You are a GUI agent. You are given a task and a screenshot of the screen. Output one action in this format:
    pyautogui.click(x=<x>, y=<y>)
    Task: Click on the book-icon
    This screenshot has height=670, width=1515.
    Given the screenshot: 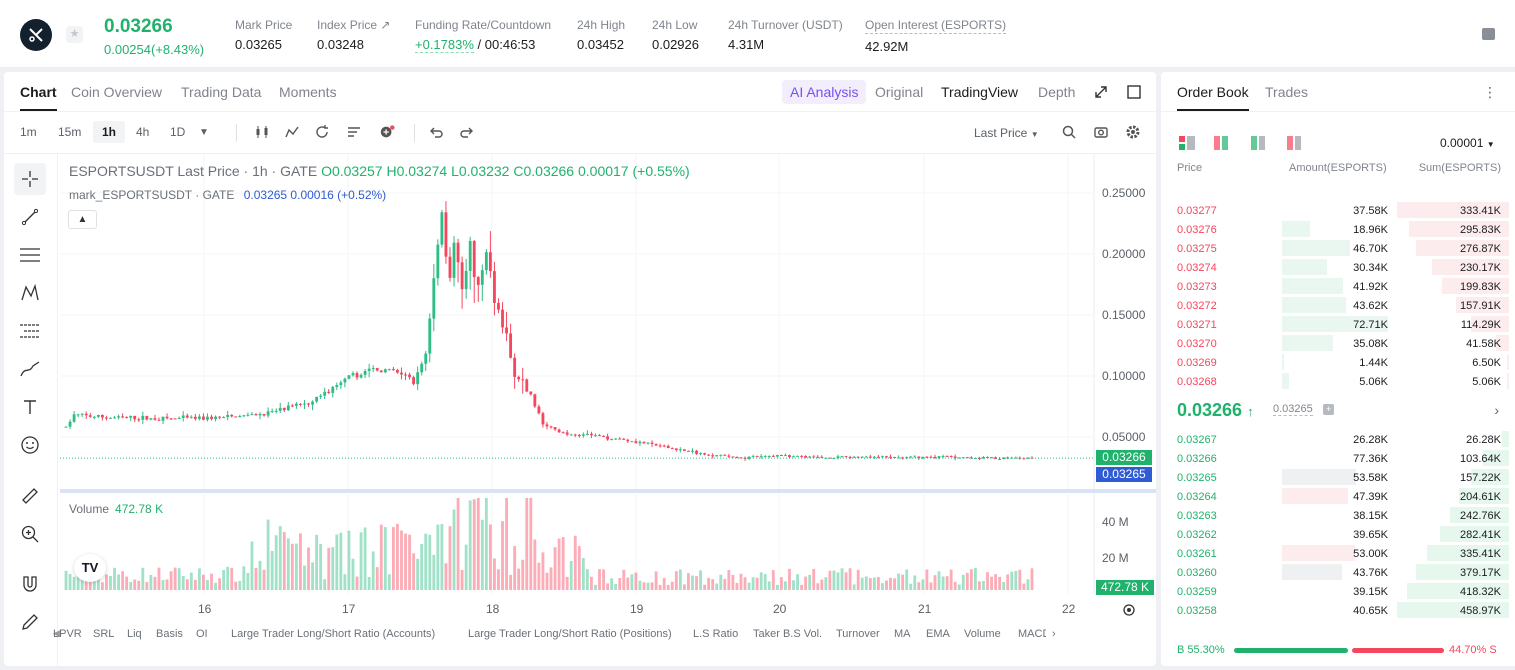 What is the action you would take?
    pyautogui.click(x=1488, y=34)
    